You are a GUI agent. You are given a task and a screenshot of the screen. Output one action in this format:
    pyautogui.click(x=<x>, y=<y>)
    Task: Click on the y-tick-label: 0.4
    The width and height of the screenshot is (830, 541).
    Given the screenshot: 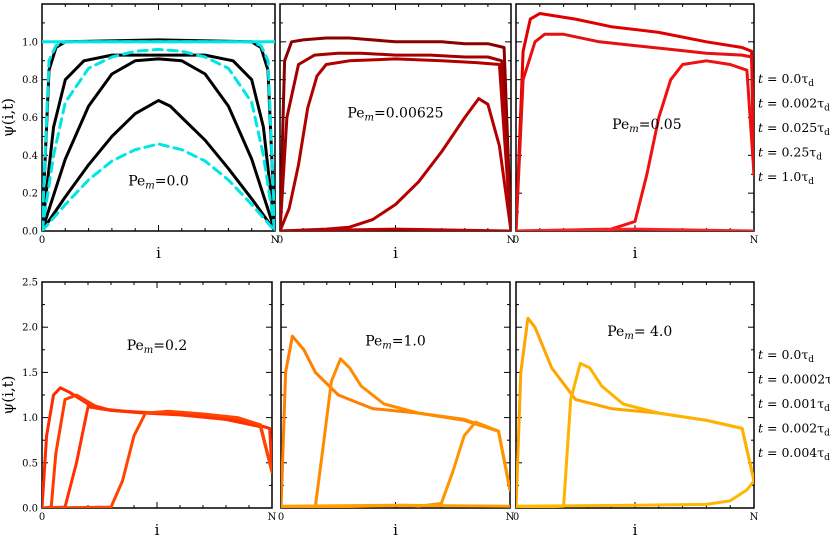 What is the action you would take?
    pyautogui.click(x=30, y=156)
    